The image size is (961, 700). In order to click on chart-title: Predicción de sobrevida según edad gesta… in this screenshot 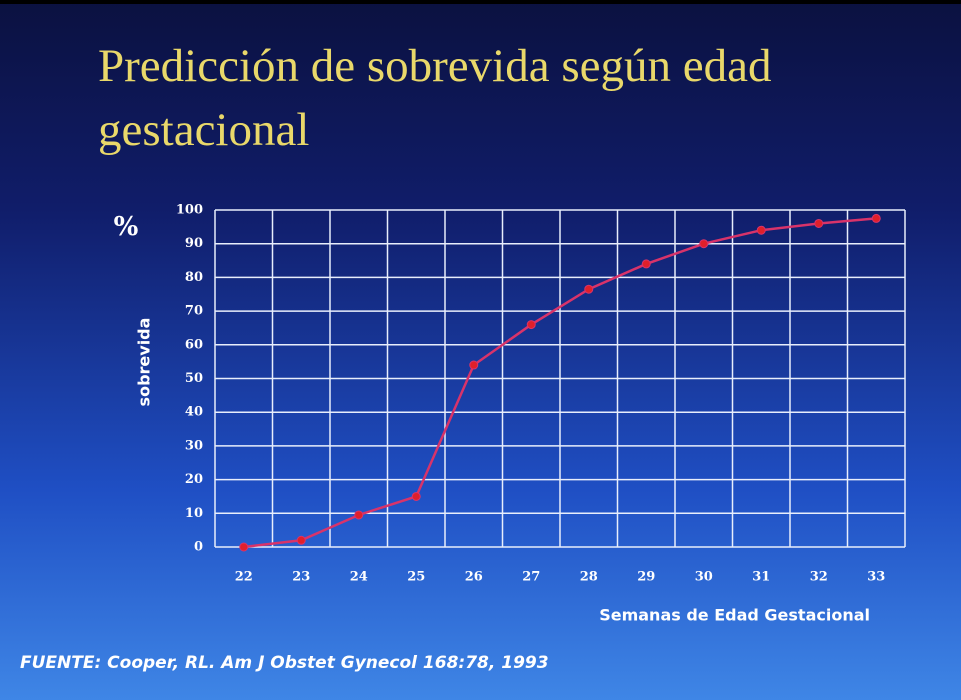, I will do `click(435, 98)`.